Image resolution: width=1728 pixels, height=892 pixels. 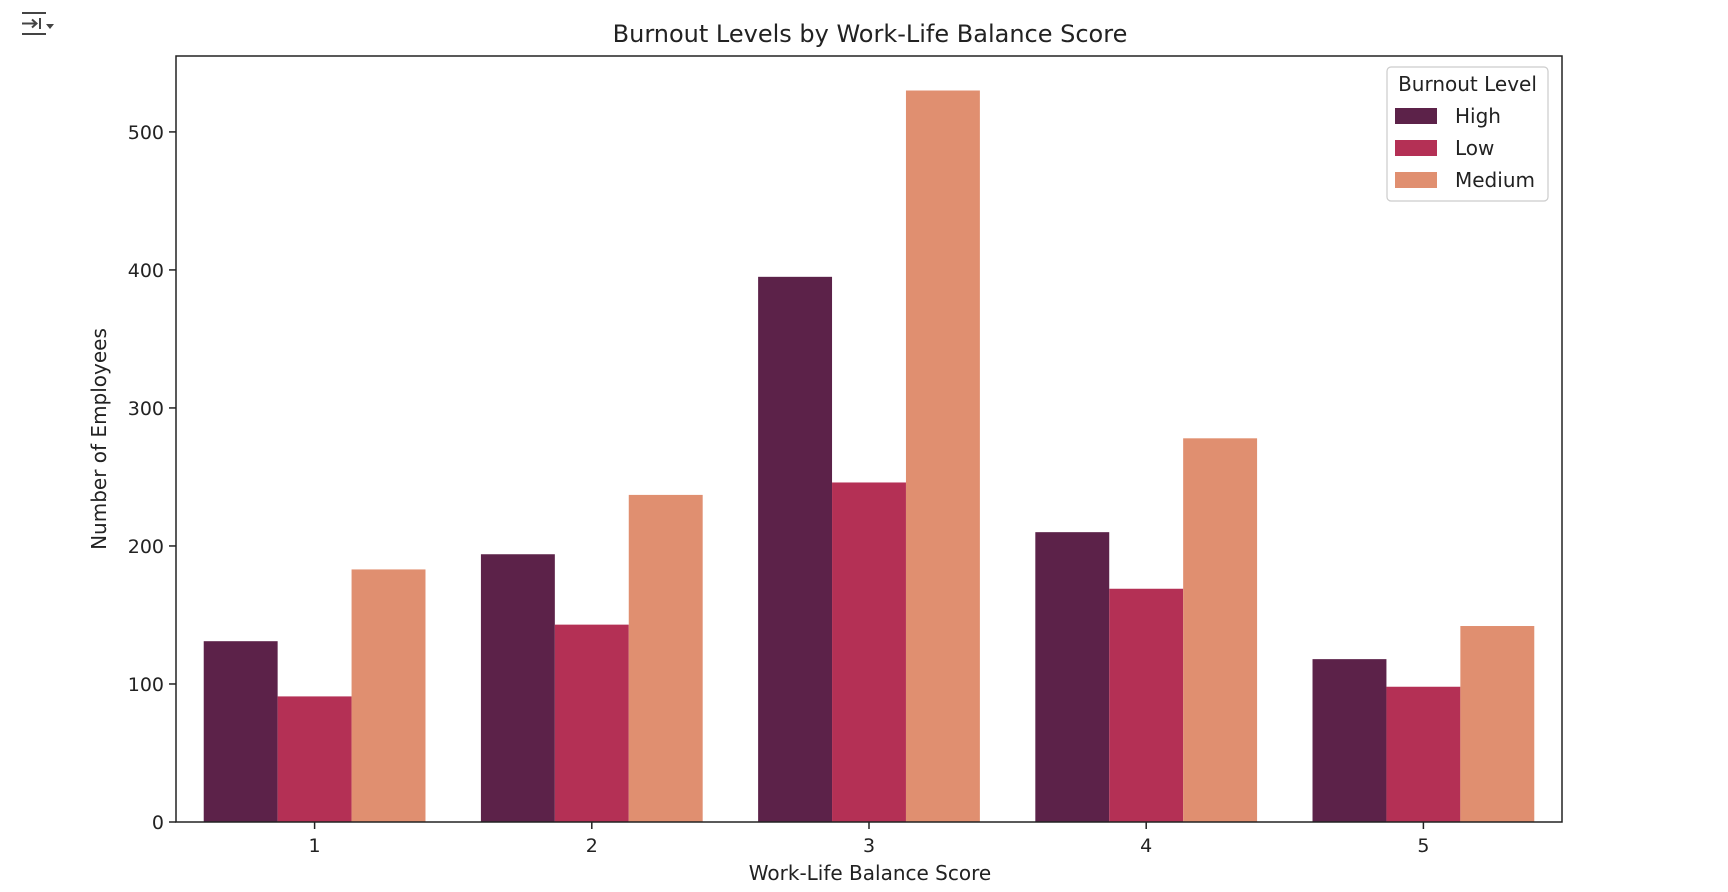 I want to click on x-tick-label: 2, so click(x=592, y=846).